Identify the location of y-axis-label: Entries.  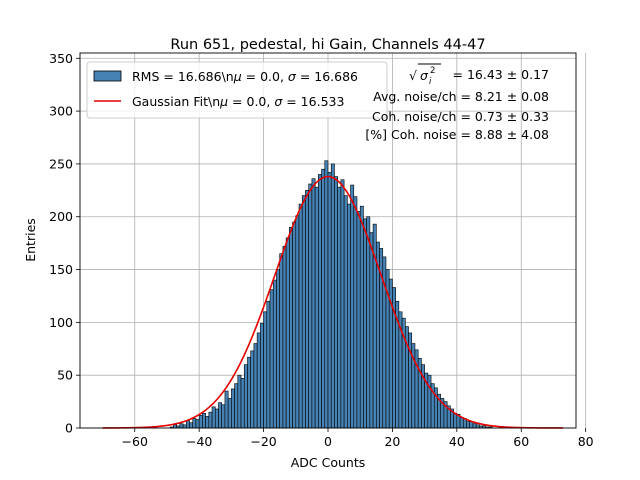
(30, 240).